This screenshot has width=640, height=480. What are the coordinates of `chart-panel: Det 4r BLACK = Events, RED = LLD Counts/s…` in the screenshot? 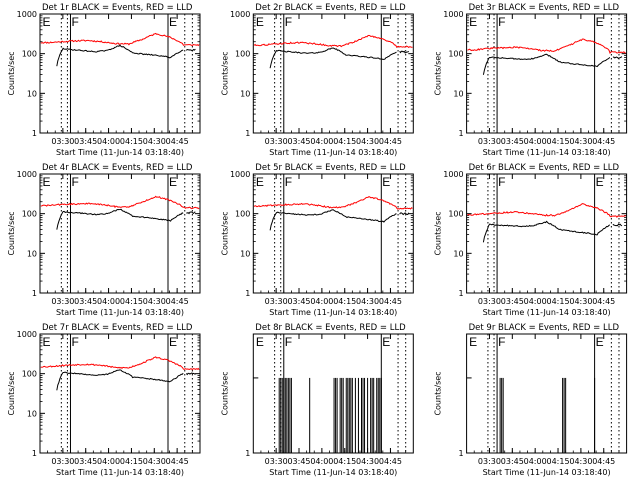 It's located at (104, 240).